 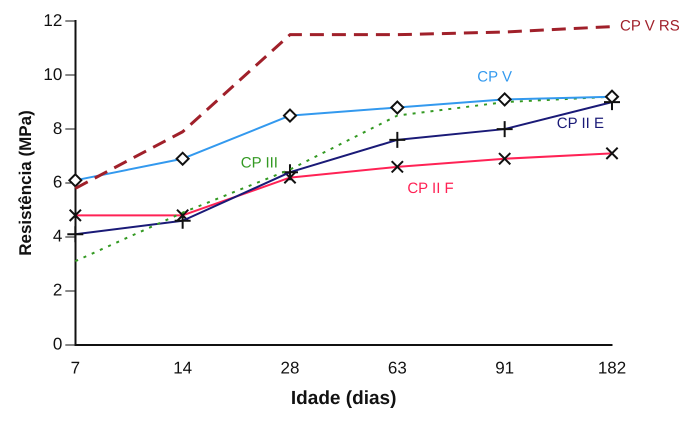 What do you see at coordinates (182, 368) in the screenshot?
I see `x-tick-label: 14` at bounding box center [182, 368].